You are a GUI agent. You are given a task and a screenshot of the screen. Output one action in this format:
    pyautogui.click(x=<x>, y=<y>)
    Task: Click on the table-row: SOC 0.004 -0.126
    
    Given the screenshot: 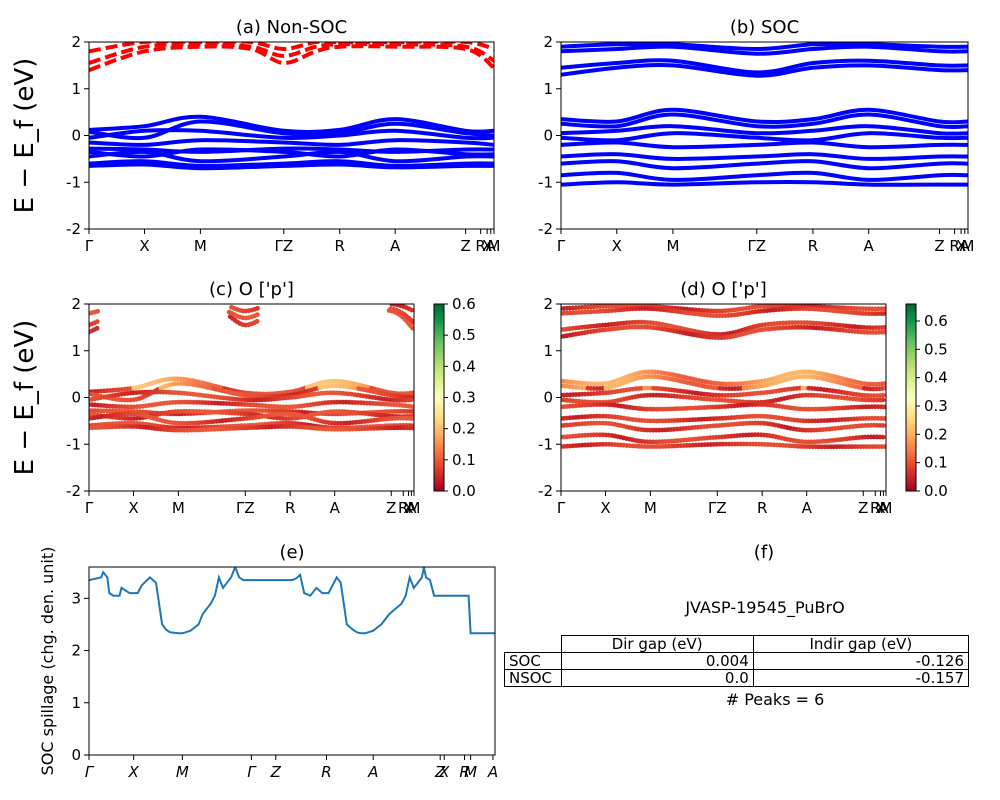 What is the action you would take?
    pyautogui.click(x=737, y=661)
    